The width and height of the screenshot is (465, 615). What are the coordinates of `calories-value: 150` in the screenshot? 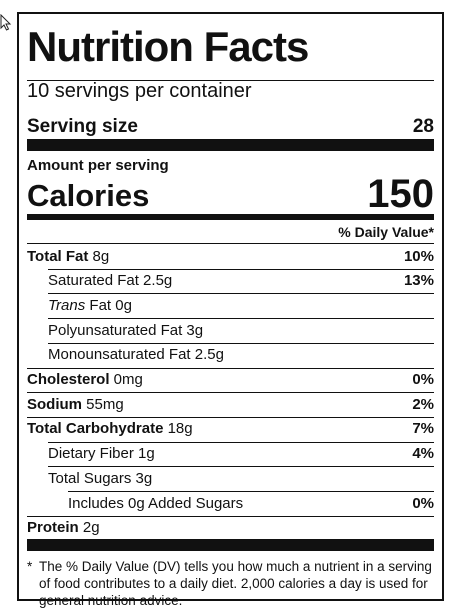 It's located at (400, 194).